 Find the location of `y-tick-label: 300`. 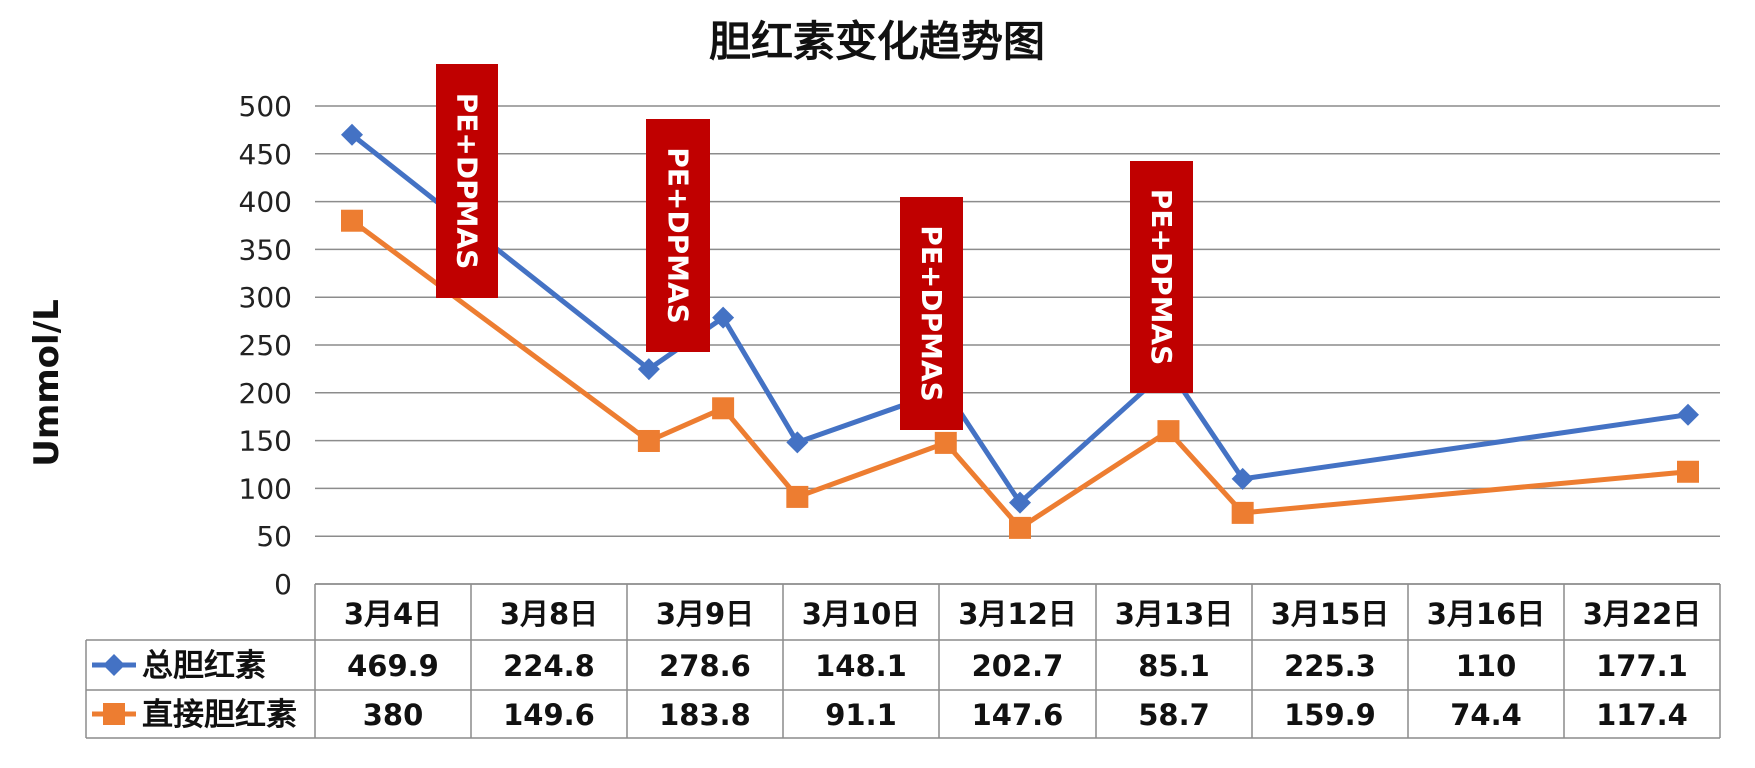

y-tick-label: 300 is located at coordinates (265, 297).